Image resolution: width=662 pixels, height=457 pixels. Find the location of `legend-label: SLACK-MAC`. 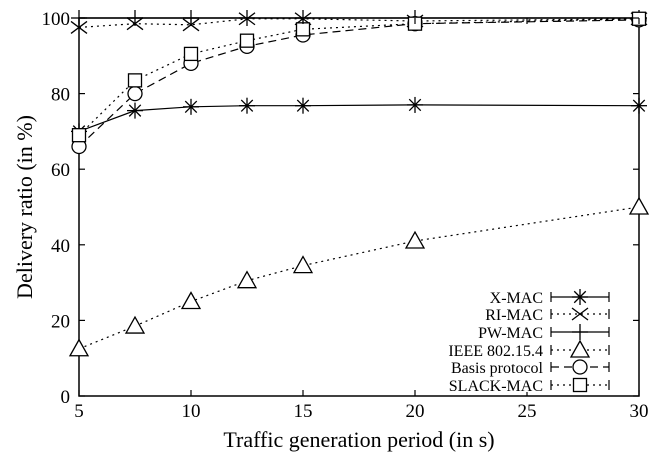

legend-label: SLACK-MAC is located at coordinates (496, 386).